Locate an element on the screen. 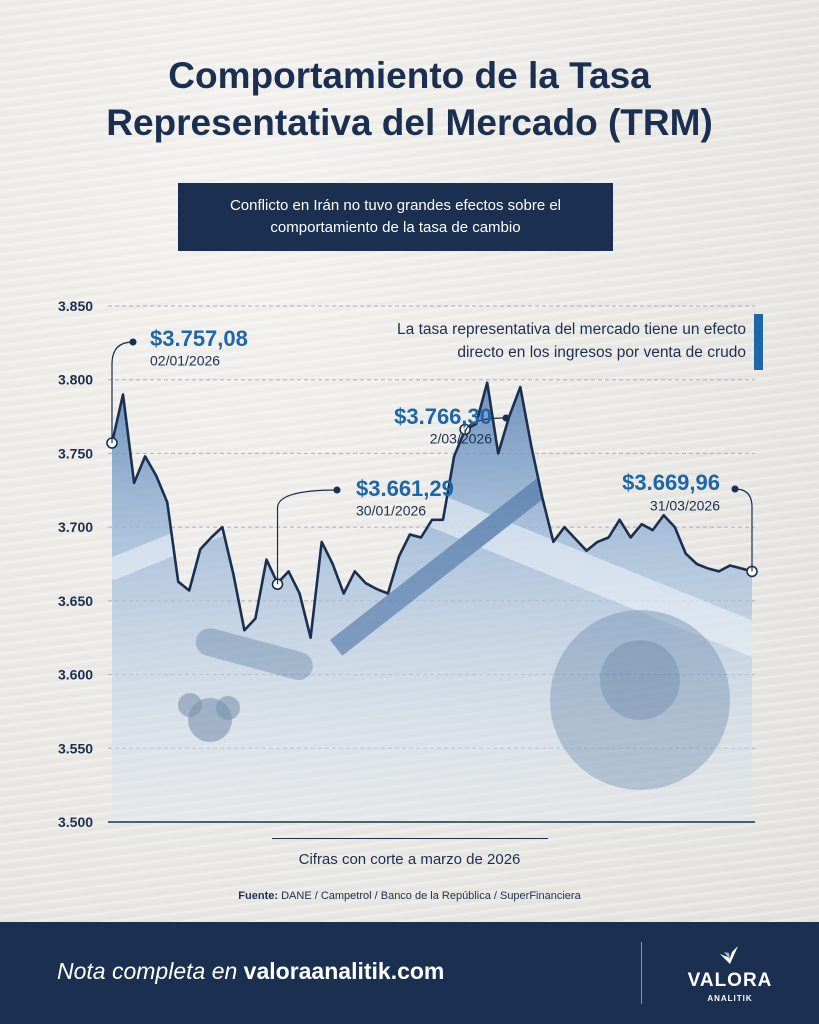  annotation-value: $3.757,08 is located at coordinates (199, 338).